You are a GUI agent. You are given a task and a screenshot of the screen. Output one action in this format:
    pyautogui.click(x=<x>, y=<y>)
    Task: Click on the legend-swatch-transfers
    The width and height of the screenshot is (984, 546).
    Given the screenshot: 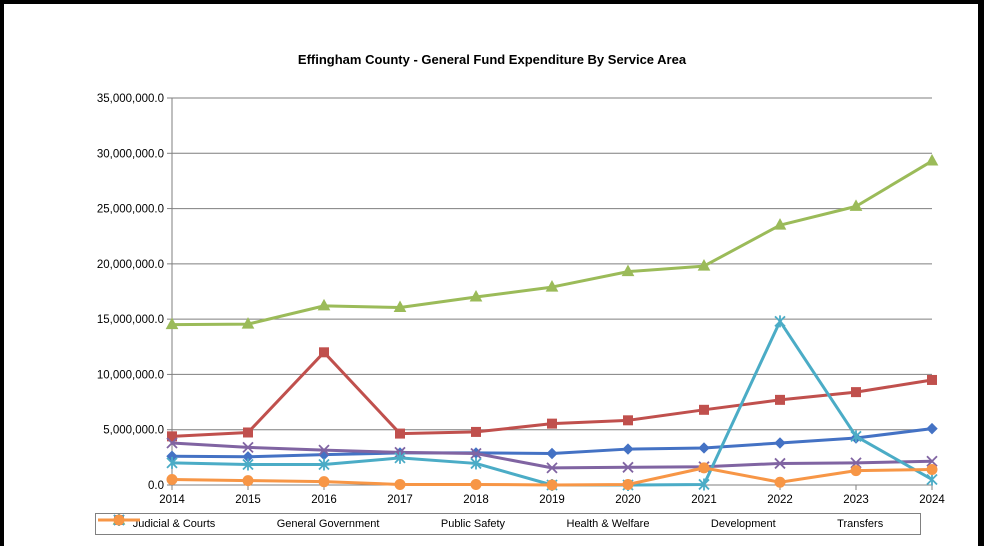 What is the action you would take?
    pyautogui.click(x=119, y=520)
    